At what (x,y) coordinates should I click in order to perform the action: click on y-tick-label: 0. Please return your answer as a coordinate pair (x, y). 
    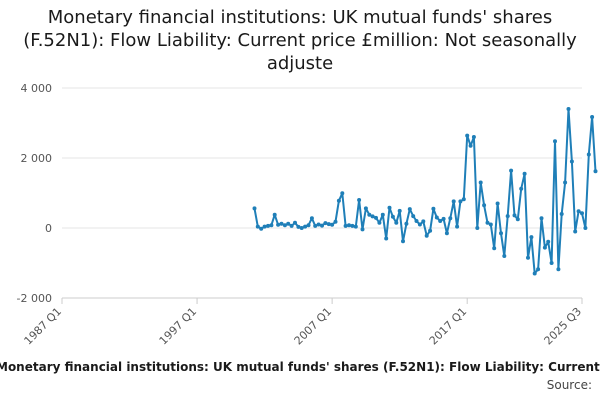
    Looking at the image, I should click on (48, 228).